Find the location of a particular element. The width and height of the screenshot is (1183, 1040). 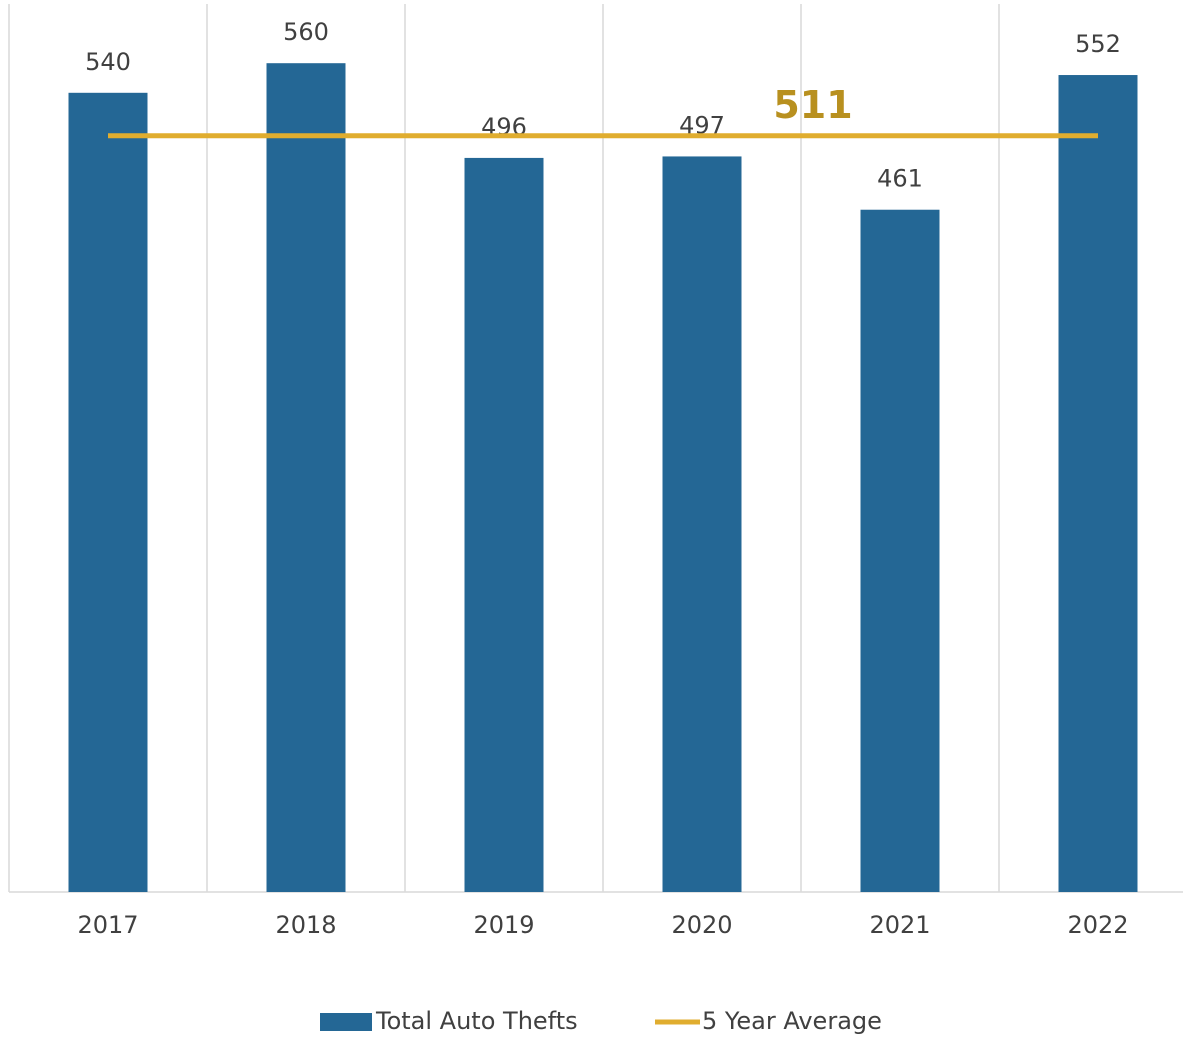

value-label: 552 is located at coordinates (1098, 44).